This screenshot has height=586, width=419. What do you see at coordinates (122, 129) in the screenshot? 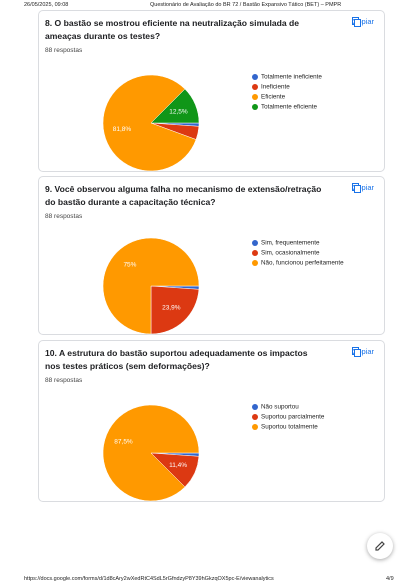
I see `slice-label: 81,8%` at bounding box center [122, 129].